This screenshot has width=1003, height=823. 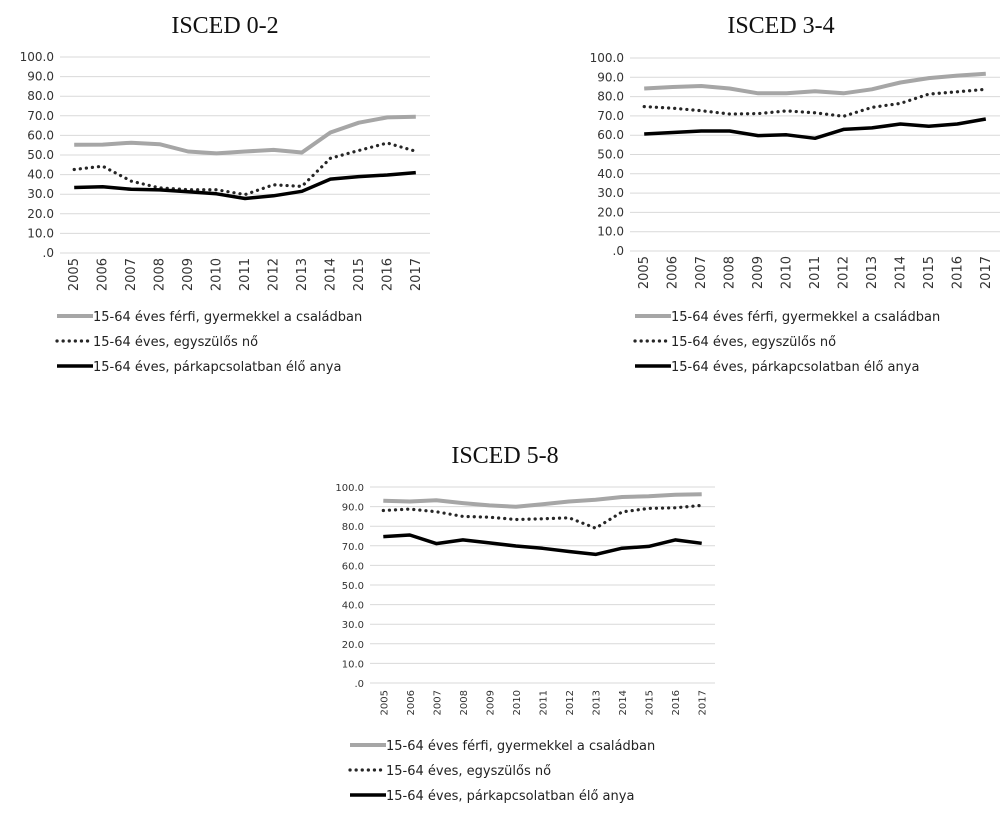 I want to click on y-tick-label: 100.0, so click(x=349, y=488).